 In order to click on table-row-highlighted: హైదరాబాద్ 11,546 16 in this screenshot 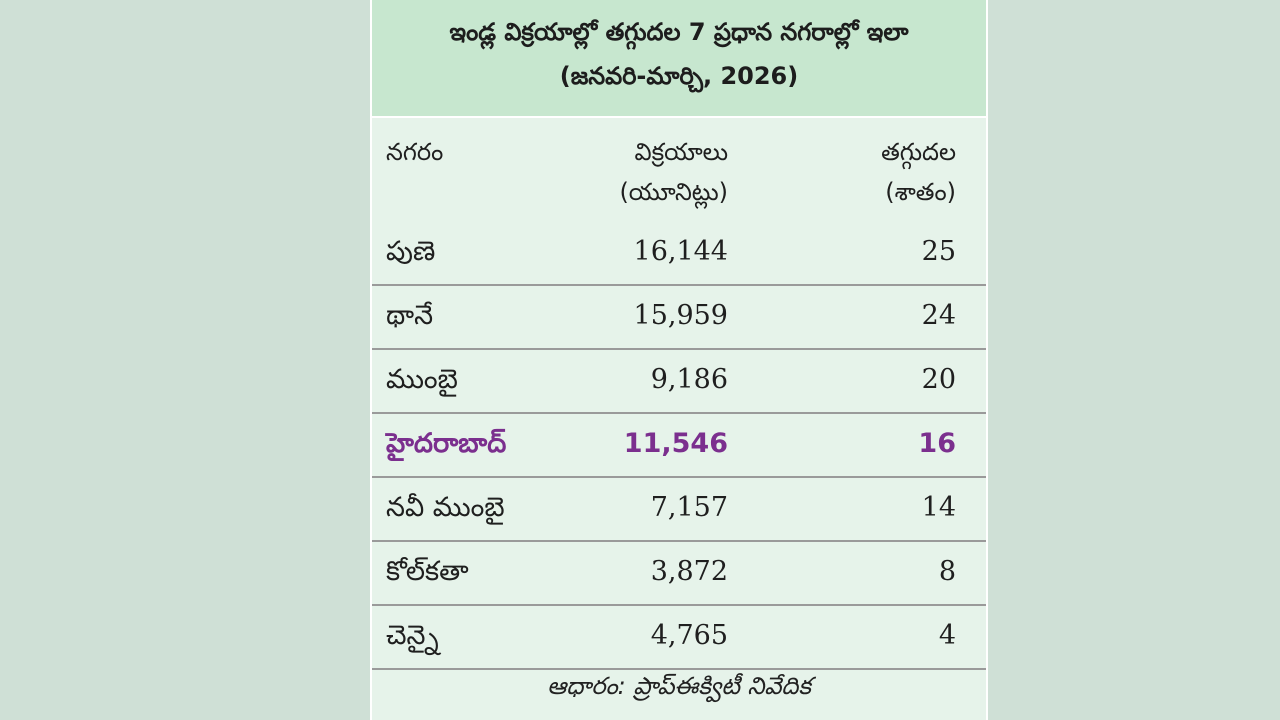, I will do `click(679, 446)`.